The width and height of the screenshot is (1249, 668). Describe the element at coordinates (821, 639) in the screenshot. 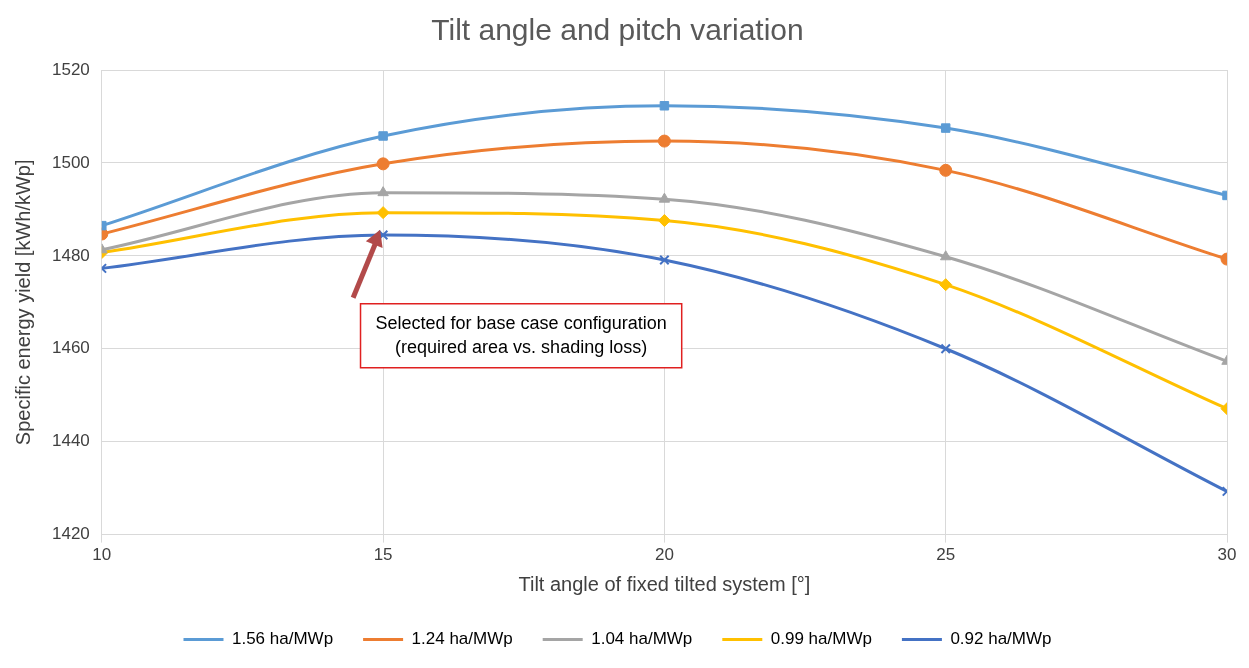

I see `legend-label: 0.99 ha/MWp` at that location.